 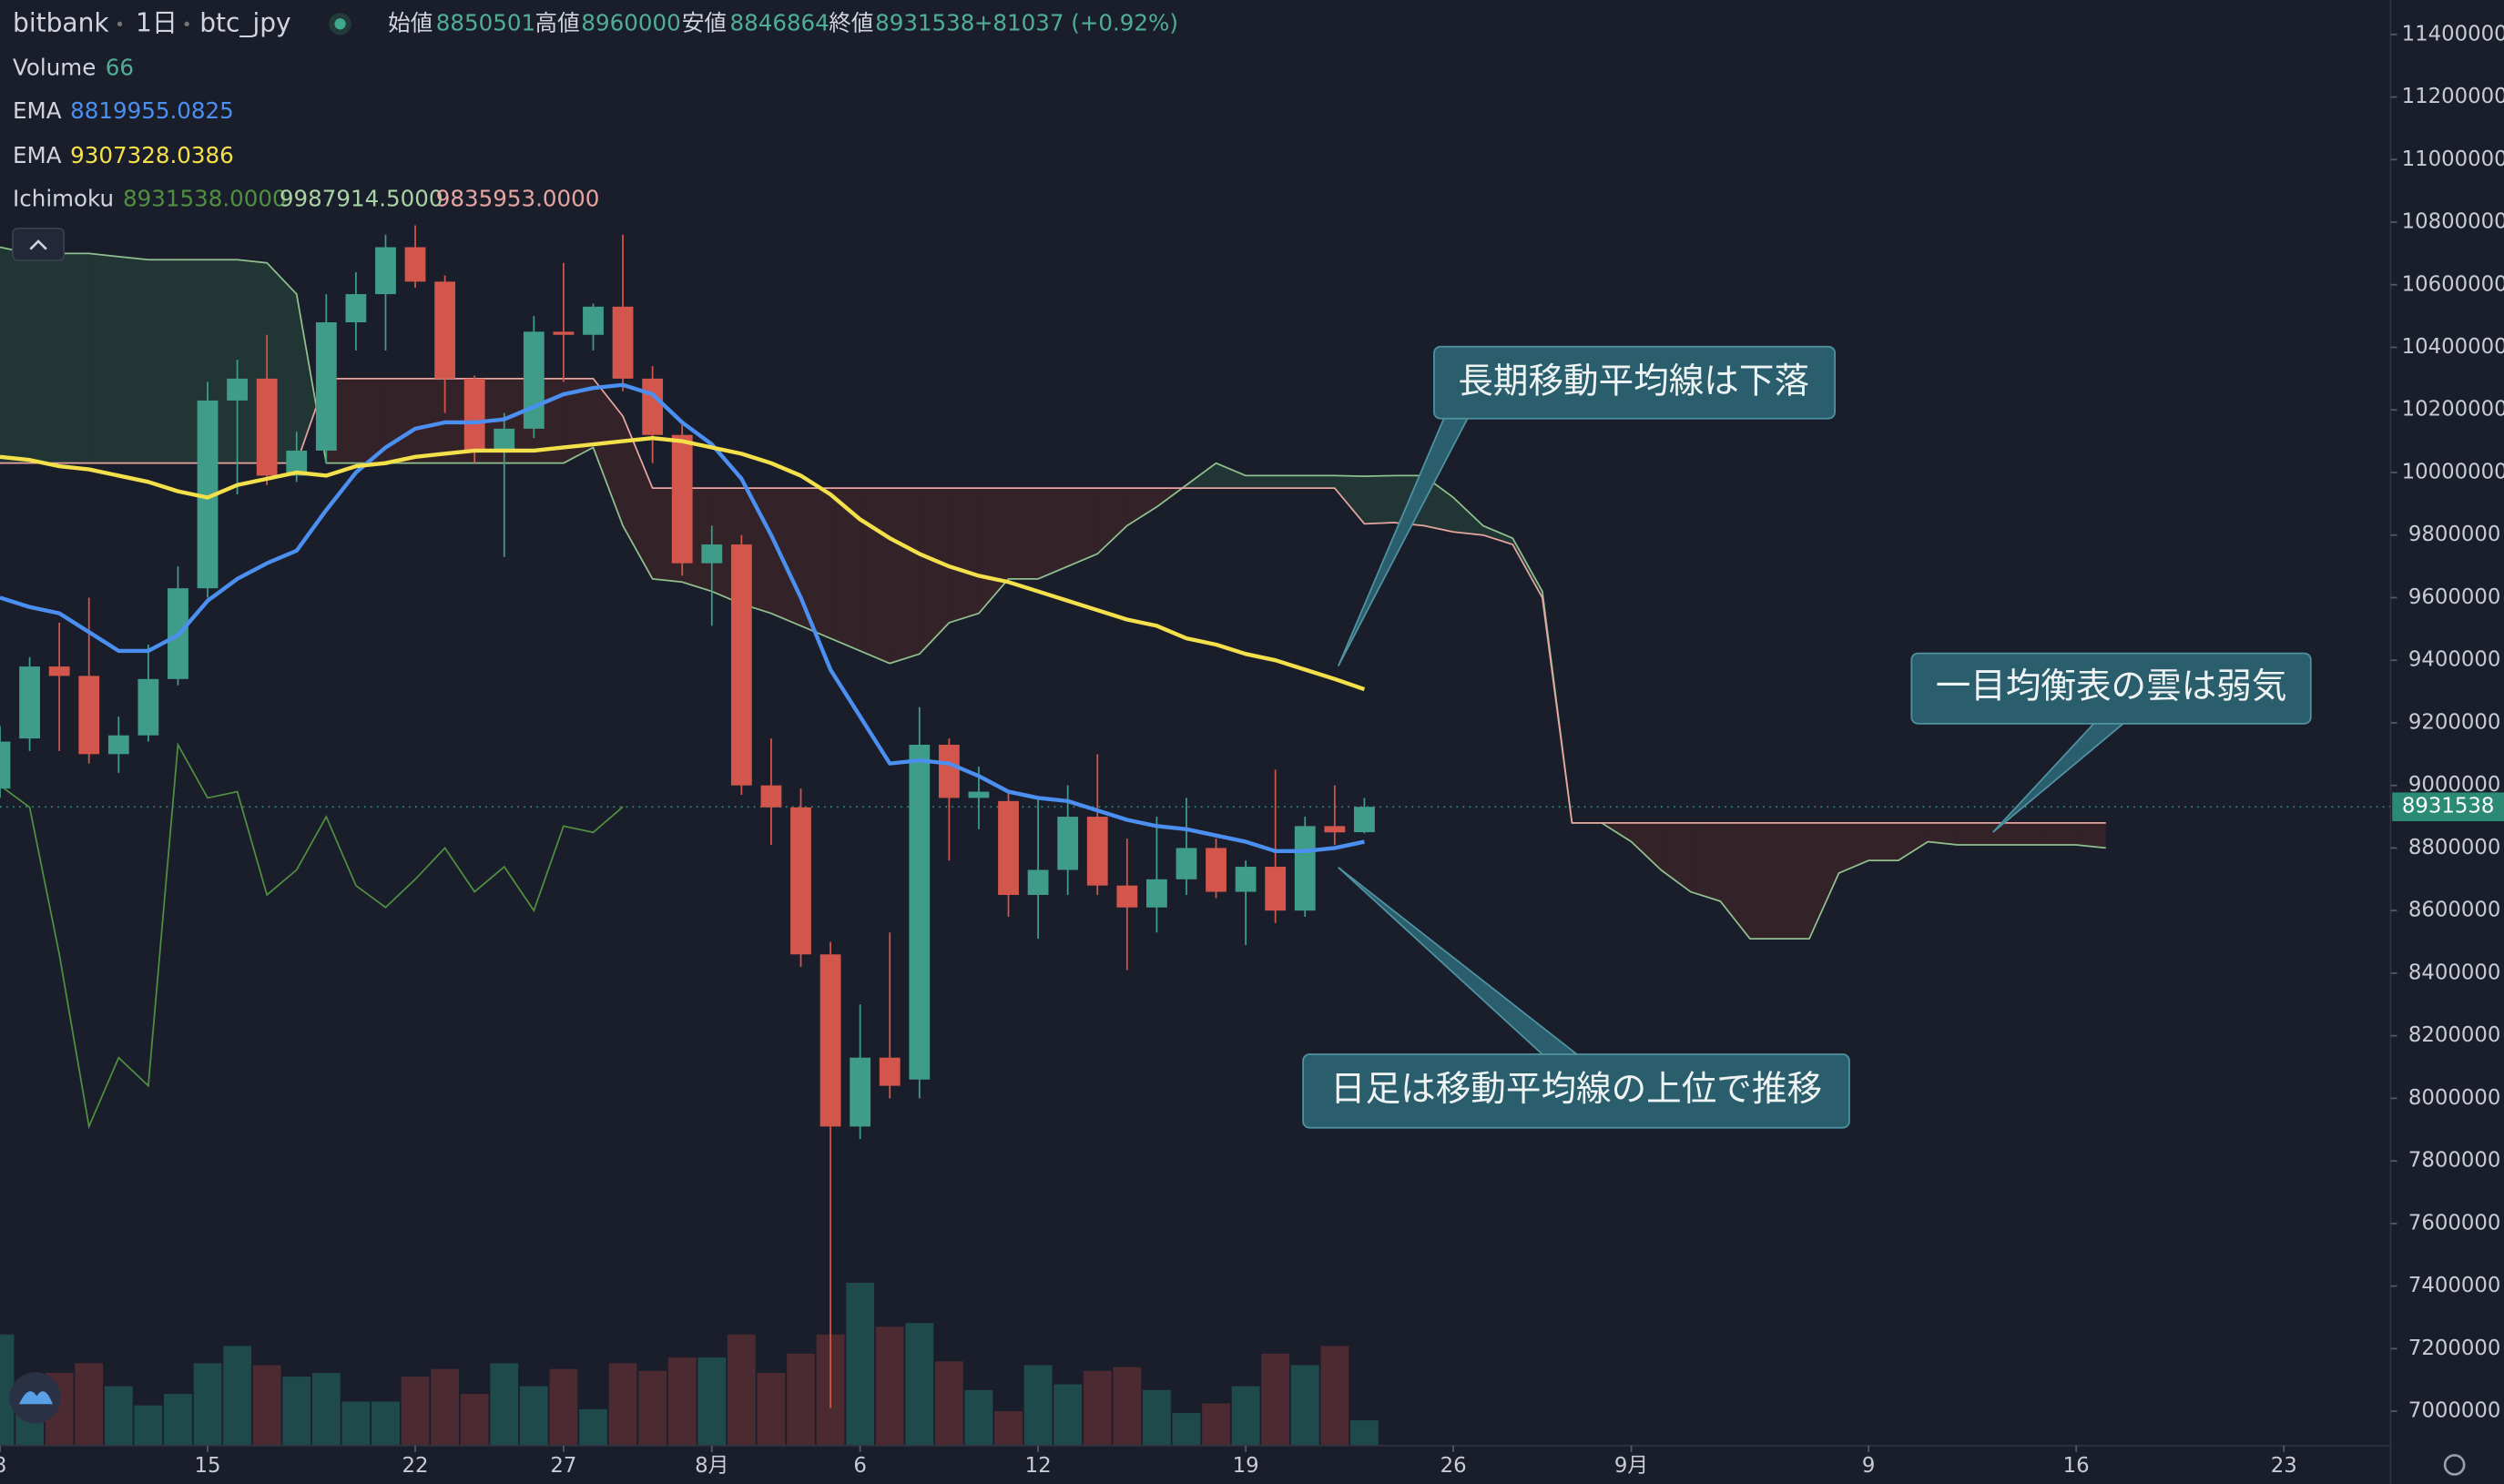 What do you see at coordinates (2076, 1466) in the screenshot?
I see `x-tick-label: 16` at bounding box center [2076, 1466].